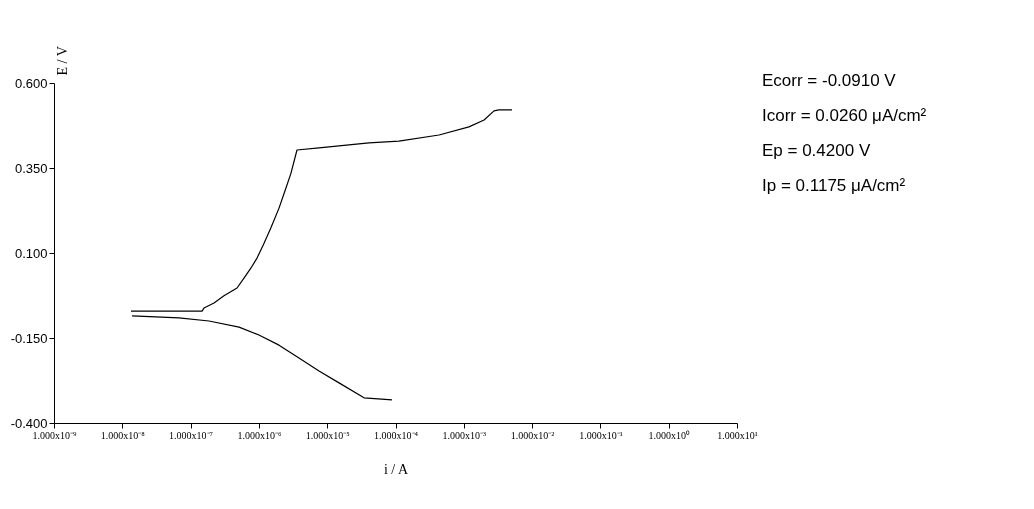 The image size is (1034, 509). I want to click on x-tick-label: 1.000x10⁻⁹, so click(54, 435).